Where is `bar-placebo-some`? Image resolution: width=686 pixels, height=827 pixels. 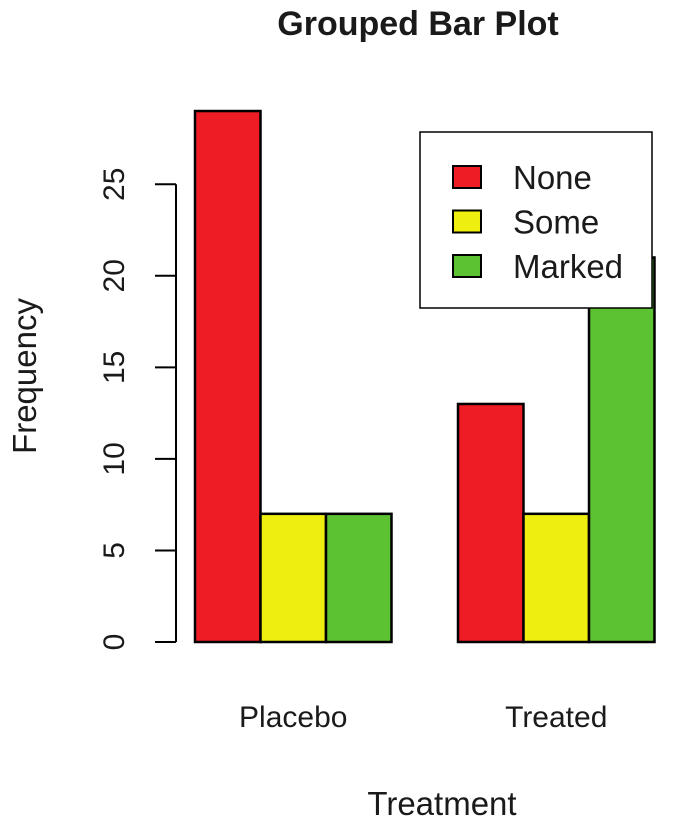 bar-placebo-some is located at coordinates (293, 578).